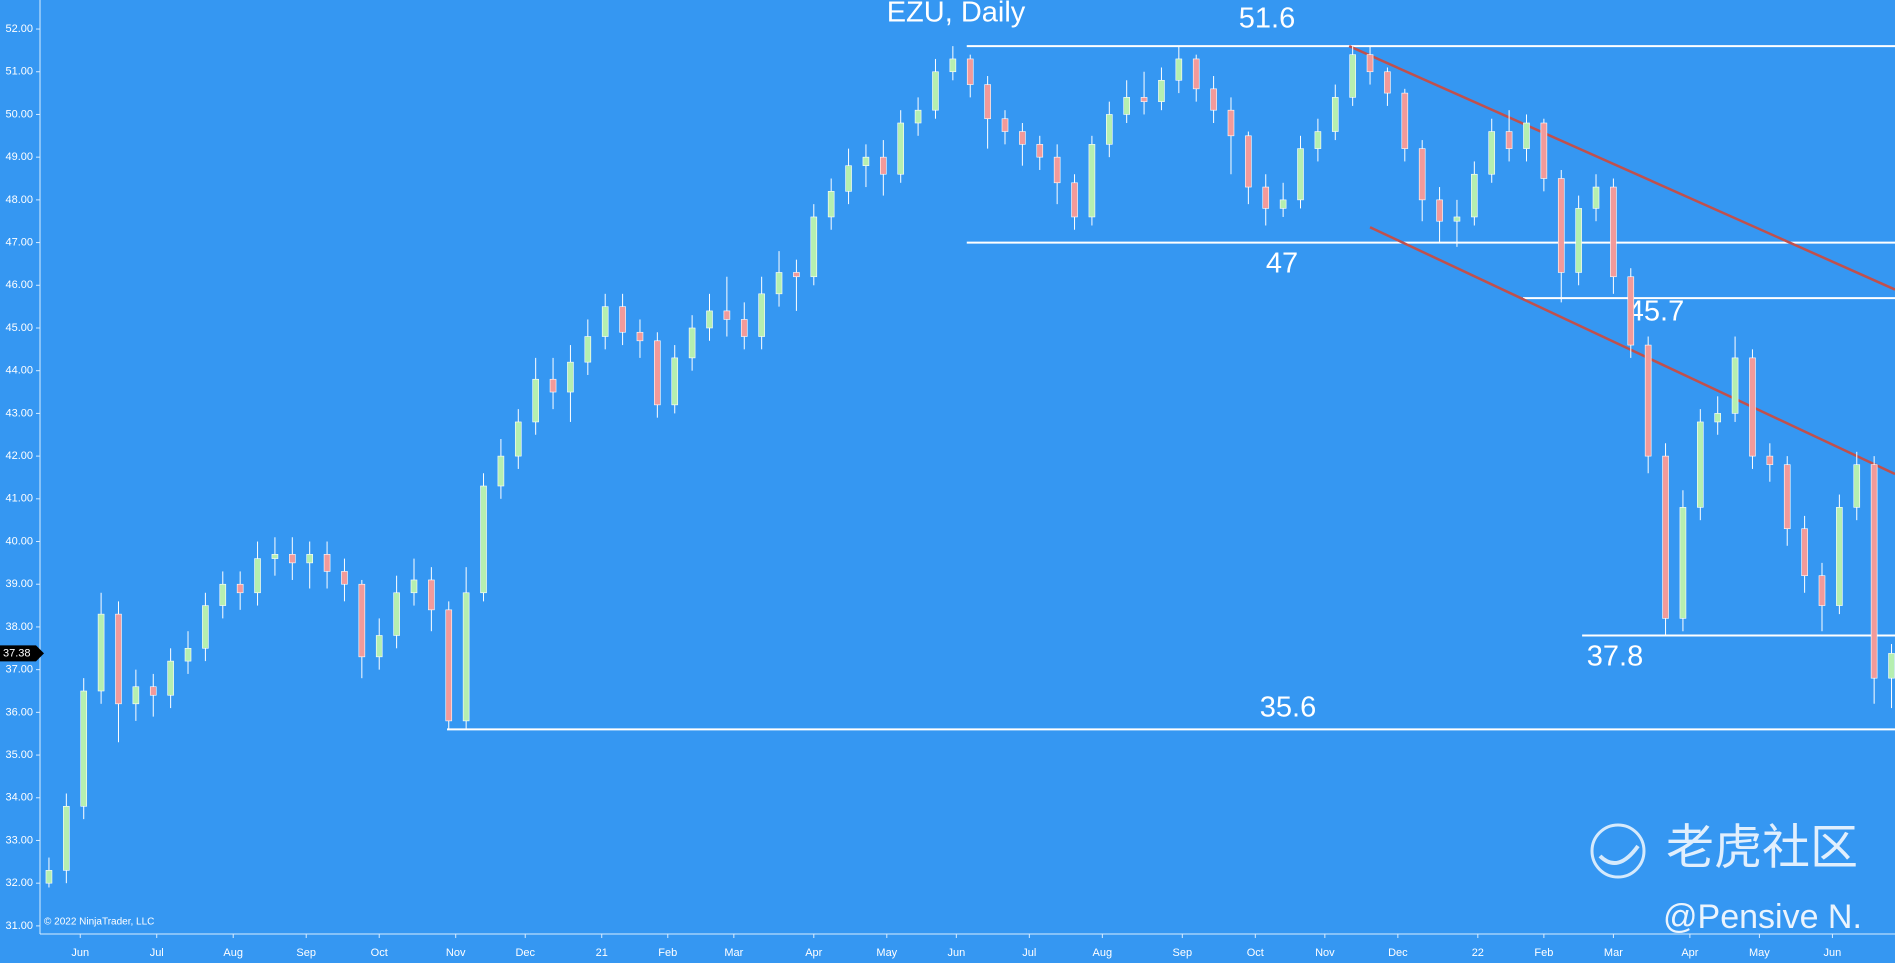 This screenshot has height=963, width=1895. What do you see at coordinates (157, 953) in the screenshot?
I see `x-tick-label: Jul` at bounding box center [157, 953].